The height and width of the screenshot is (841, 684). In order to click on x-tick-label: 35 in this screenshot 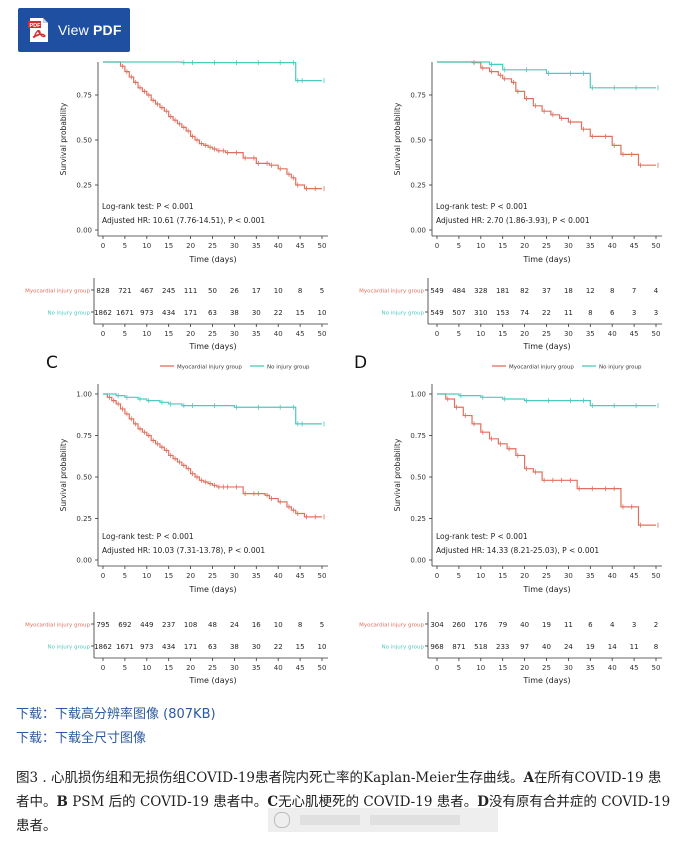, I will do `click(256, 246)`.